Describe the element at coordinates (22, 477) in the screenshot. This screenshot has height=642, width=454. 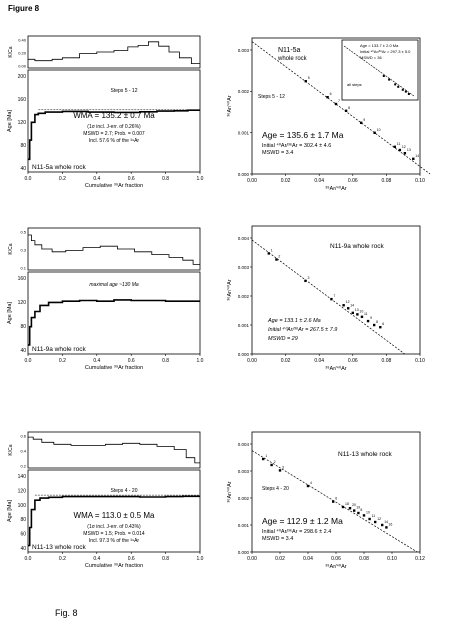
I see `age-tick-label: 140` at that location.